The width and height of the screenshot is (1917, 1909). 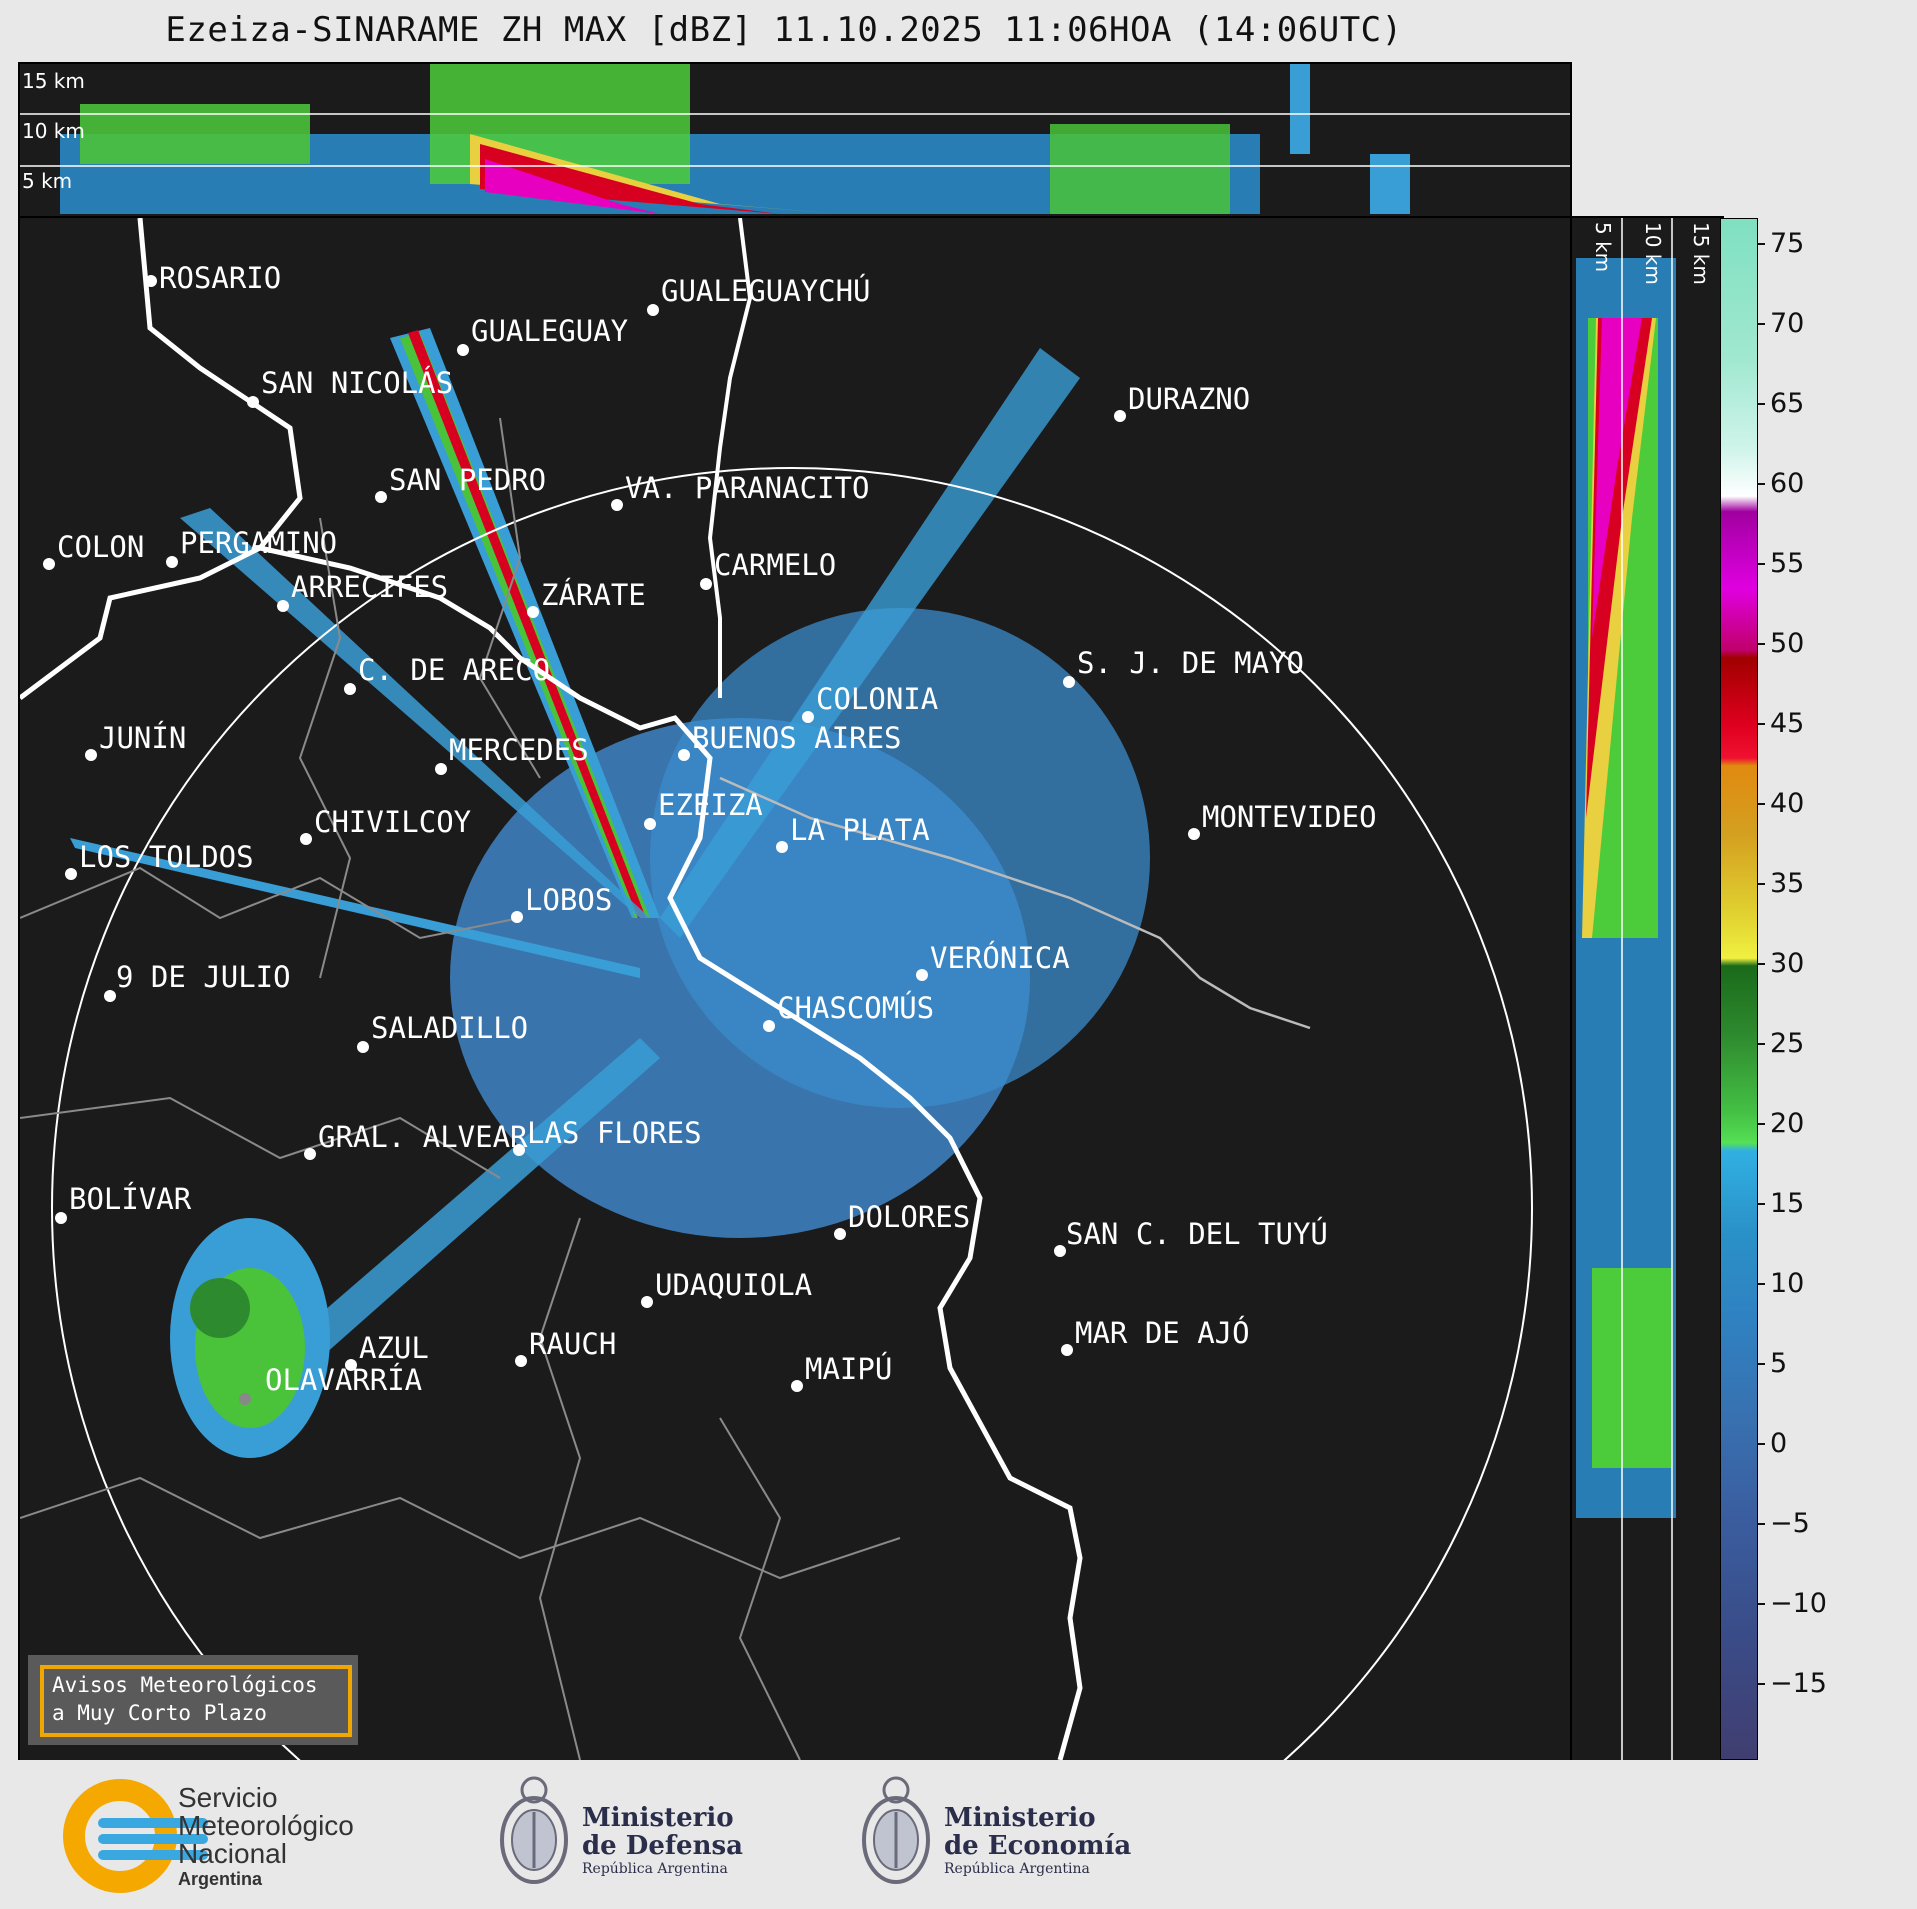 What do you see at coordinates (394, 1348) in the screenshot?
I see `city-label: AZUL` at bounding box center [394, 1348].